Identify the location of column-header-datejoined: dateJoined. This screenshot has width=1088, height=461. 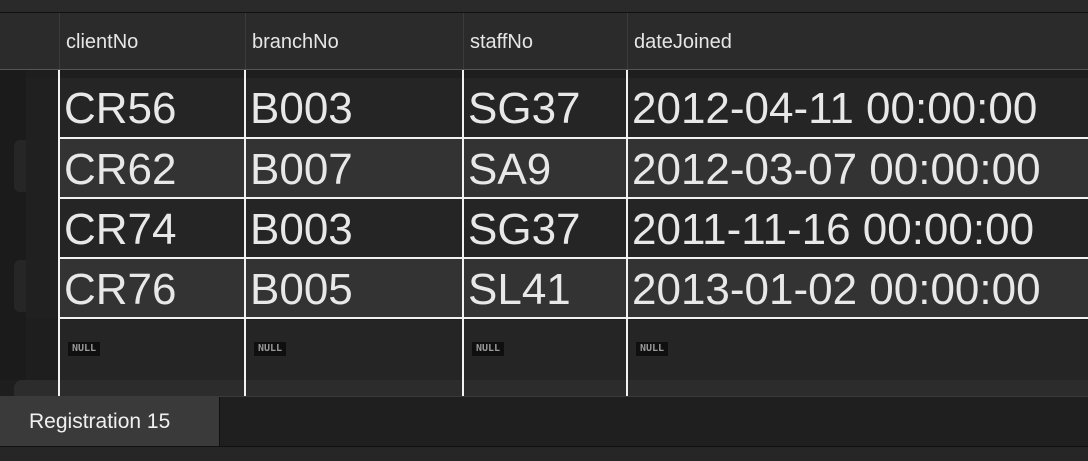
(857, 41).